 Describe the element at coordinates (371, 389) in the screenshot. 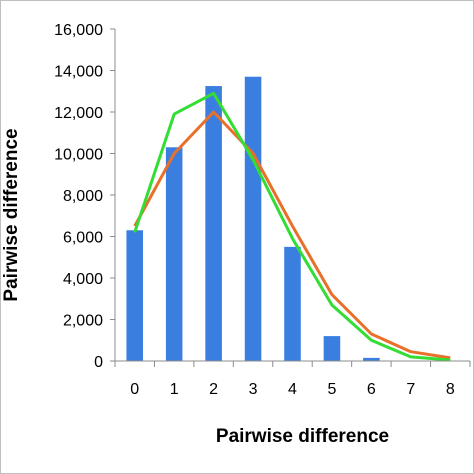

I see `x-tick-label: 6` at that location.